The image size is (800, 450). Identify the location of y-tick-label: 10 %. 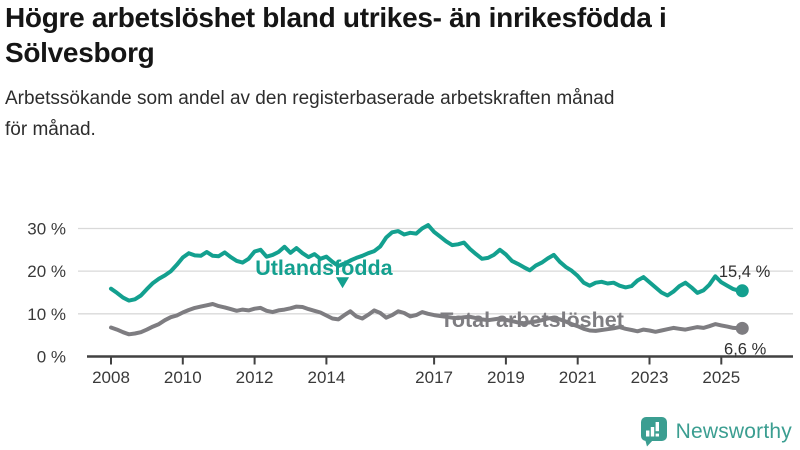
(46, 314).